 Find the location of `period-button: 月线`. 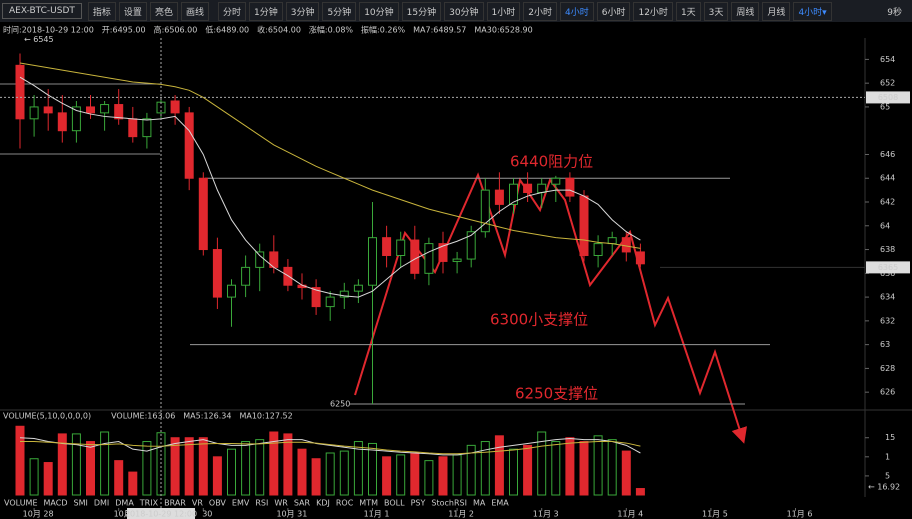

period-button: 月线 is located at coordinates (776, 11).